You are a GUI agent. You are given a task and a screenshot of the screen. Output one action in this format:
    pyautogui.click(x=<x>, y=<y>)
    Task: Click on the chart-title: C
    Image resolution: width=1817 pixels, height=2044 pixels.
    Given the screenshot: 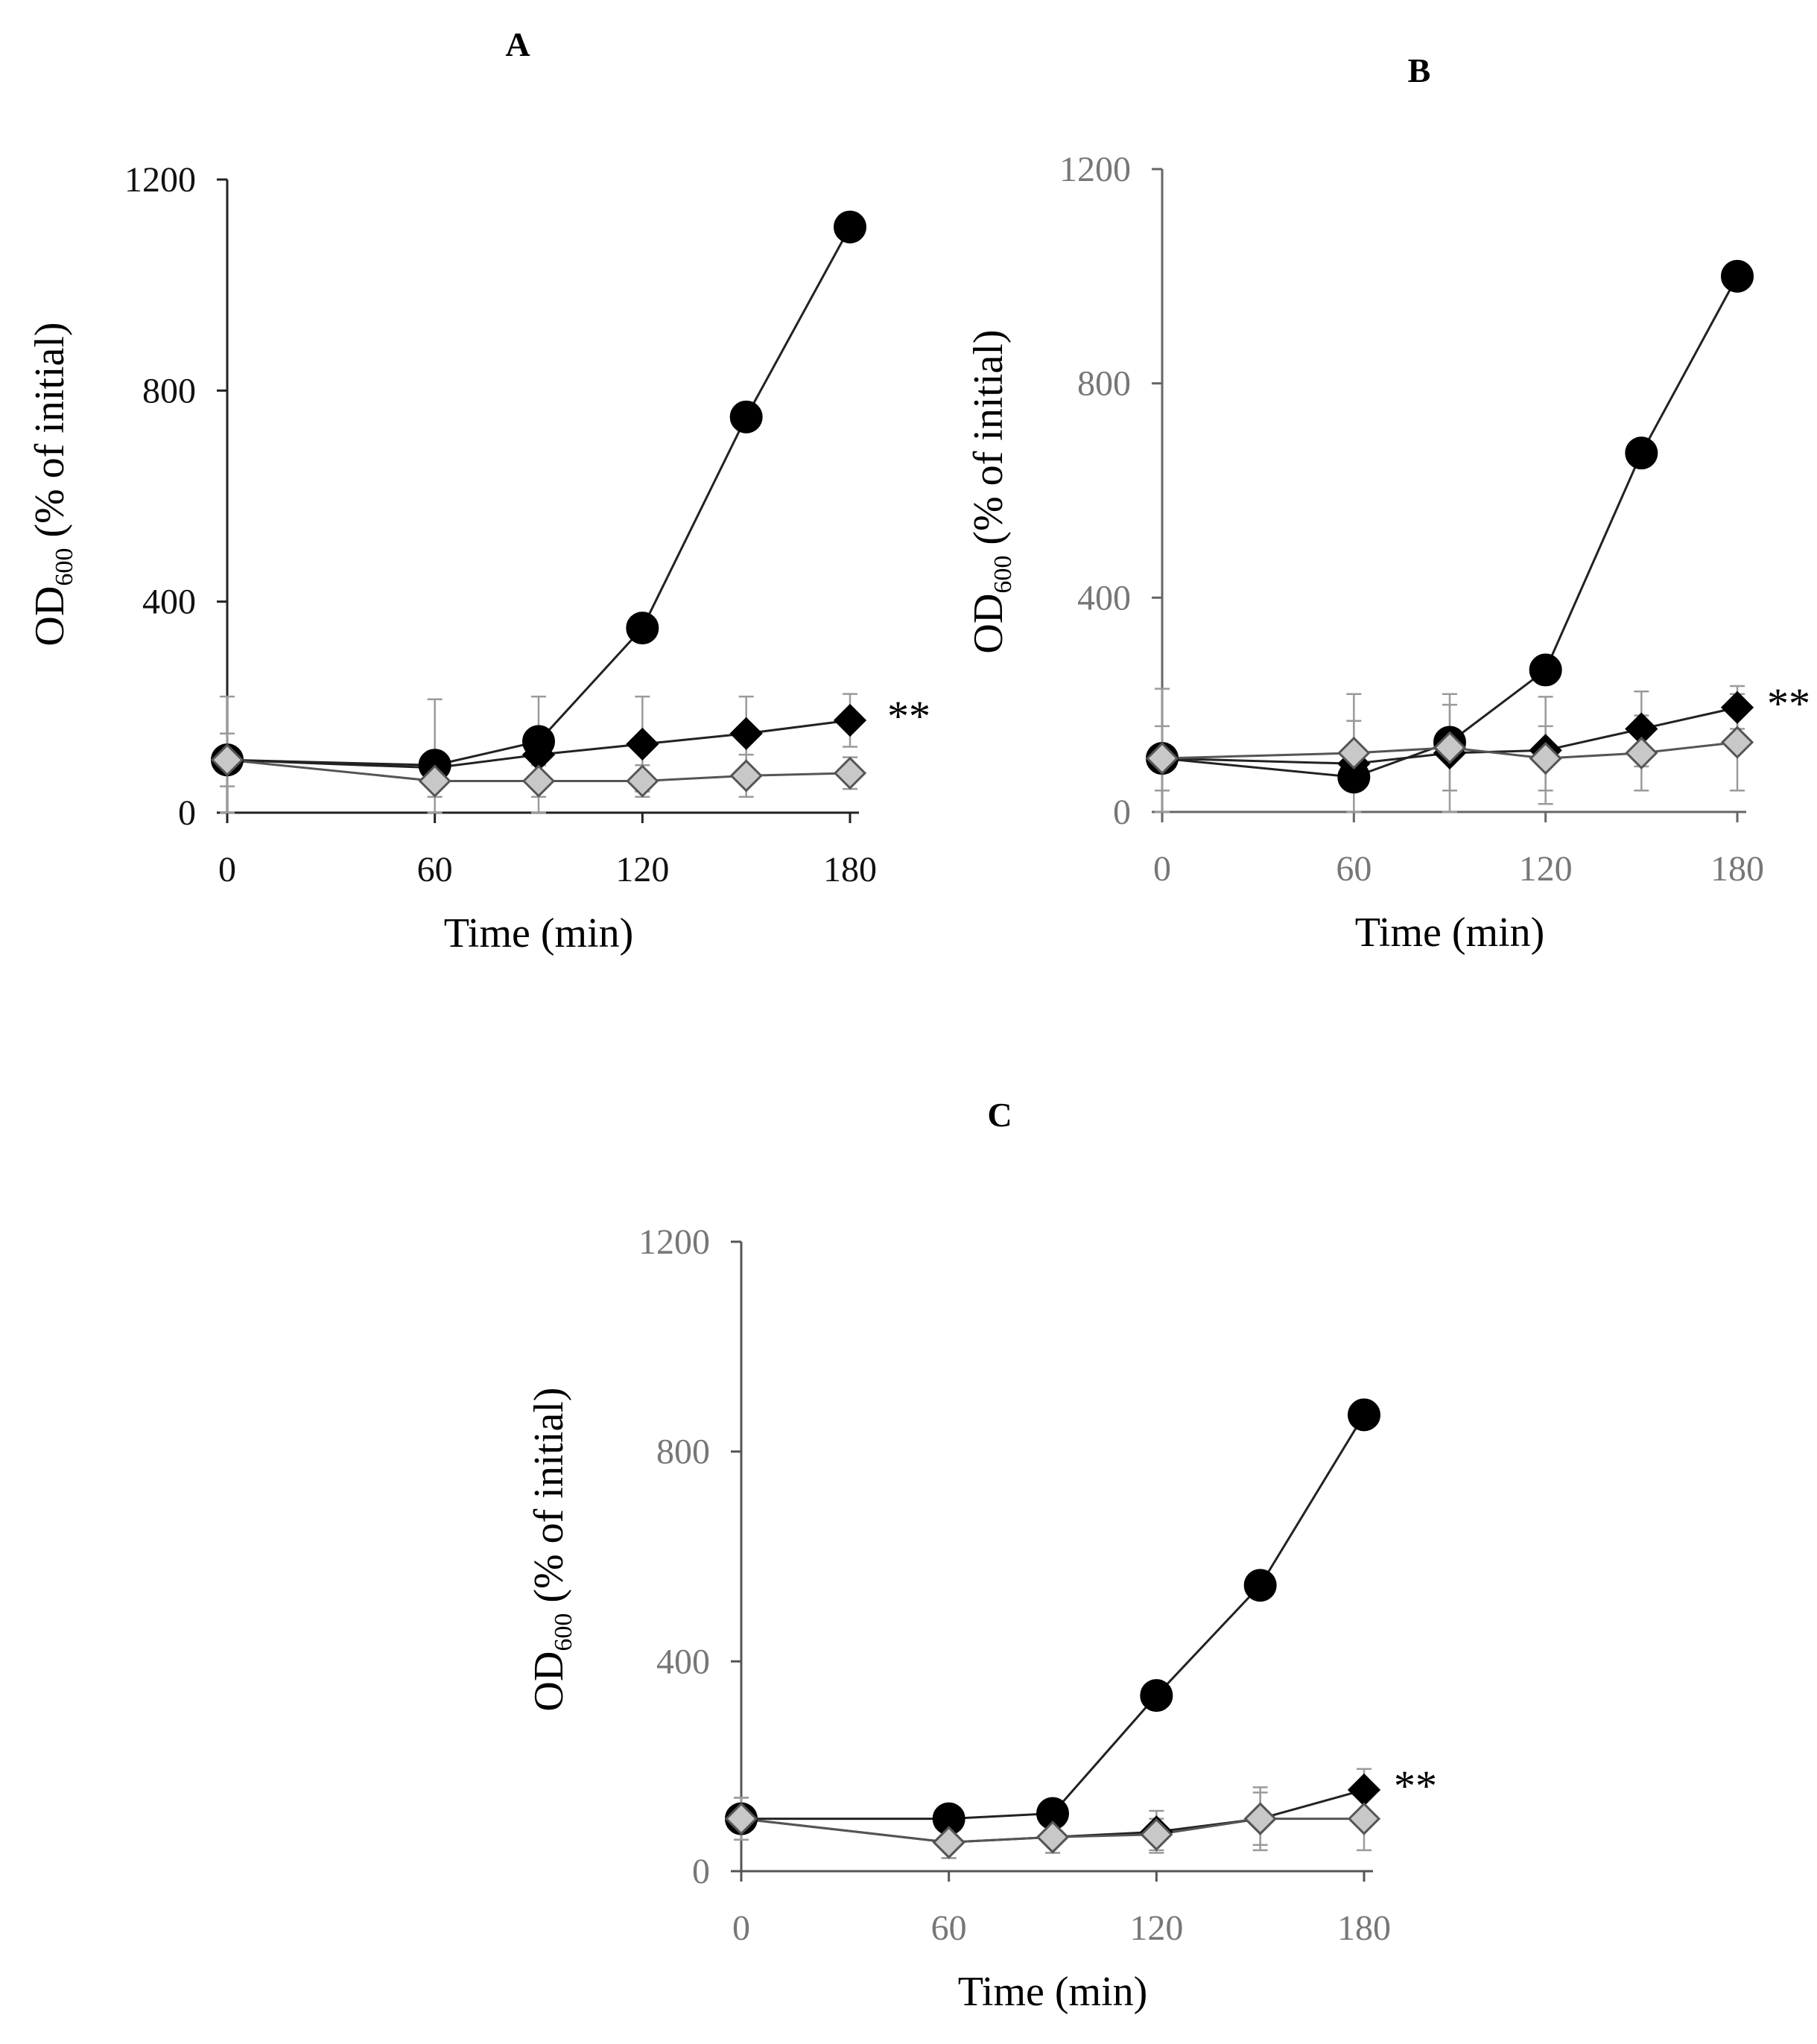 What is the action you would take?
    pyautogui.click(x=999, y=1115)
    